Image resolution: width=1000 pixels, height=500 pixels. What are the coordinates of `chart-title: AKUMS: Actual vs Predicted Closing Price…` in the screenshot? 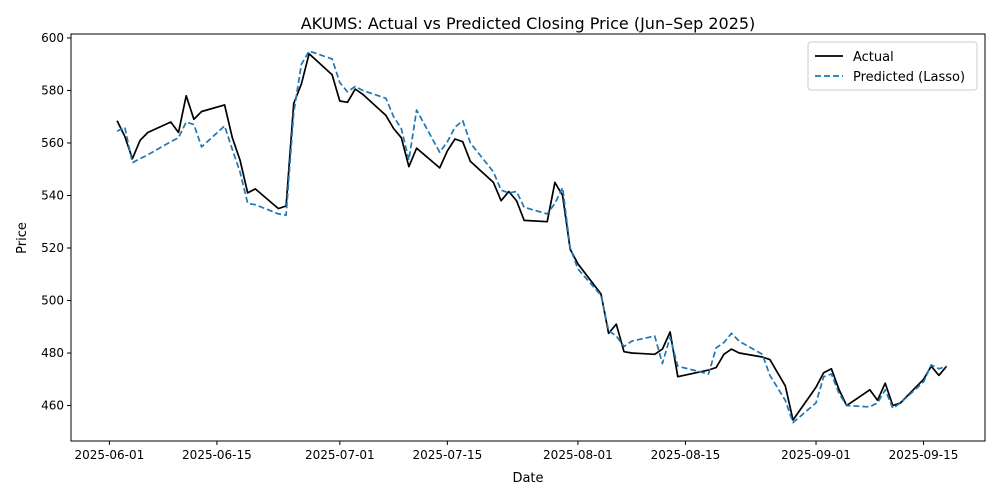 It's located at (528, 23).